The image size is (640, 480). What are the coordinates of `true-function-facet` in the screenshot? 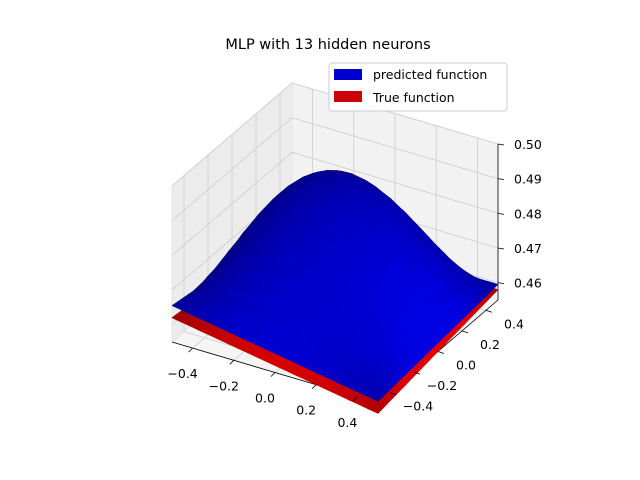 It's located at (376, 406).